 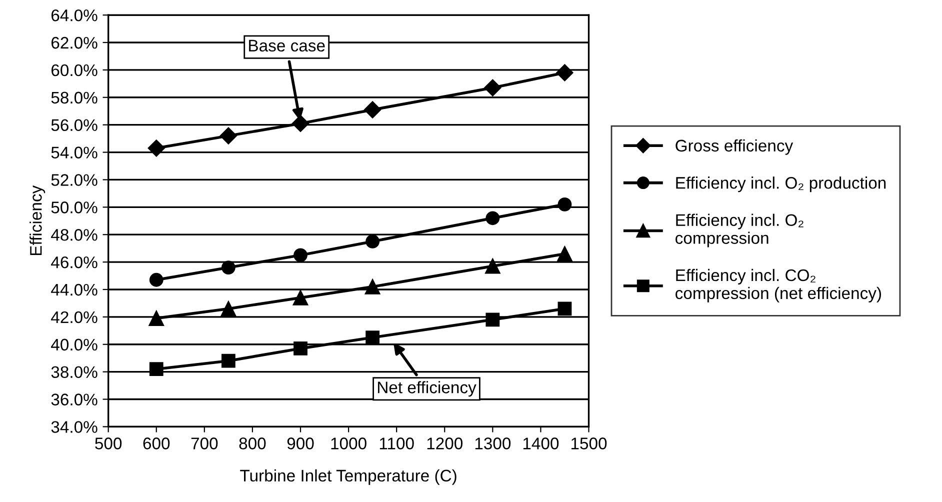 I want to click on x-tick-label: 1500, so click(x=589, y=444).